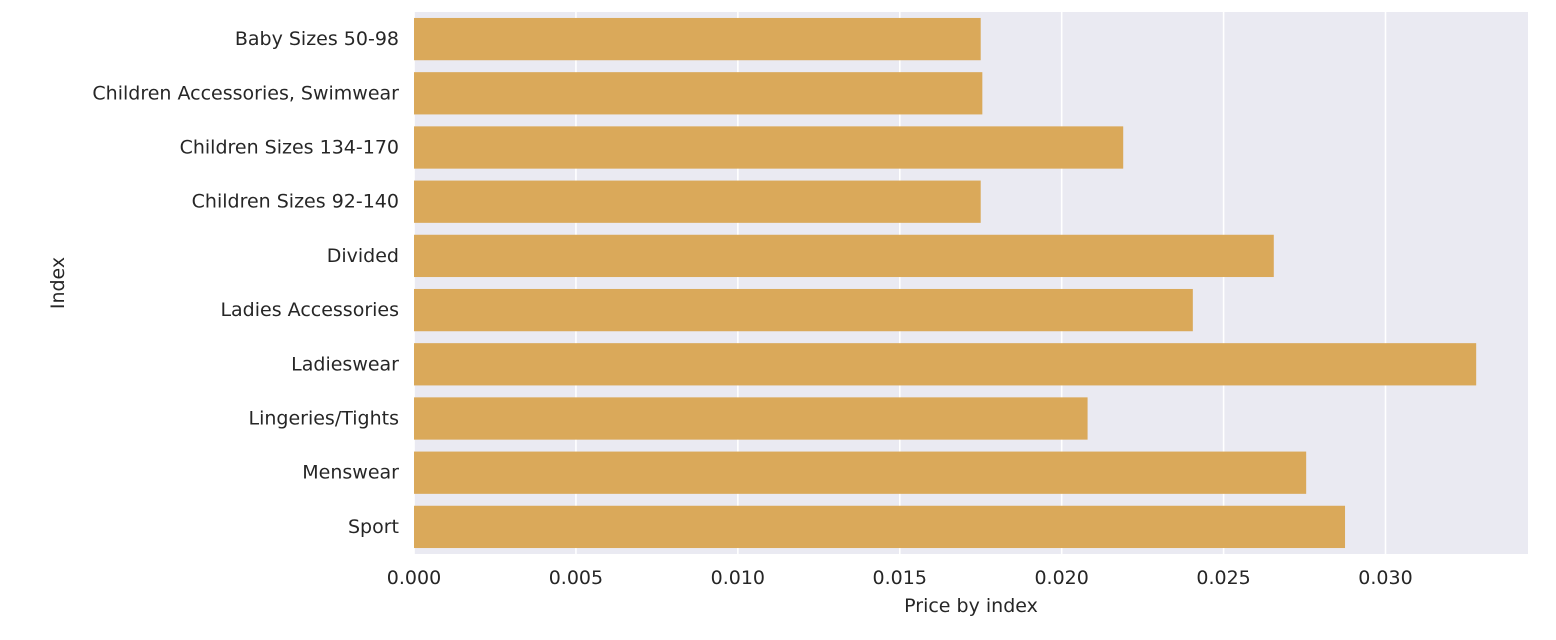 This screenshot has height=640, width=1556. What do you see at coordinates (1223, 578) in the screenshot?
I see `x-tick-label-5: 0.025` at bounding box center [1223, 578].